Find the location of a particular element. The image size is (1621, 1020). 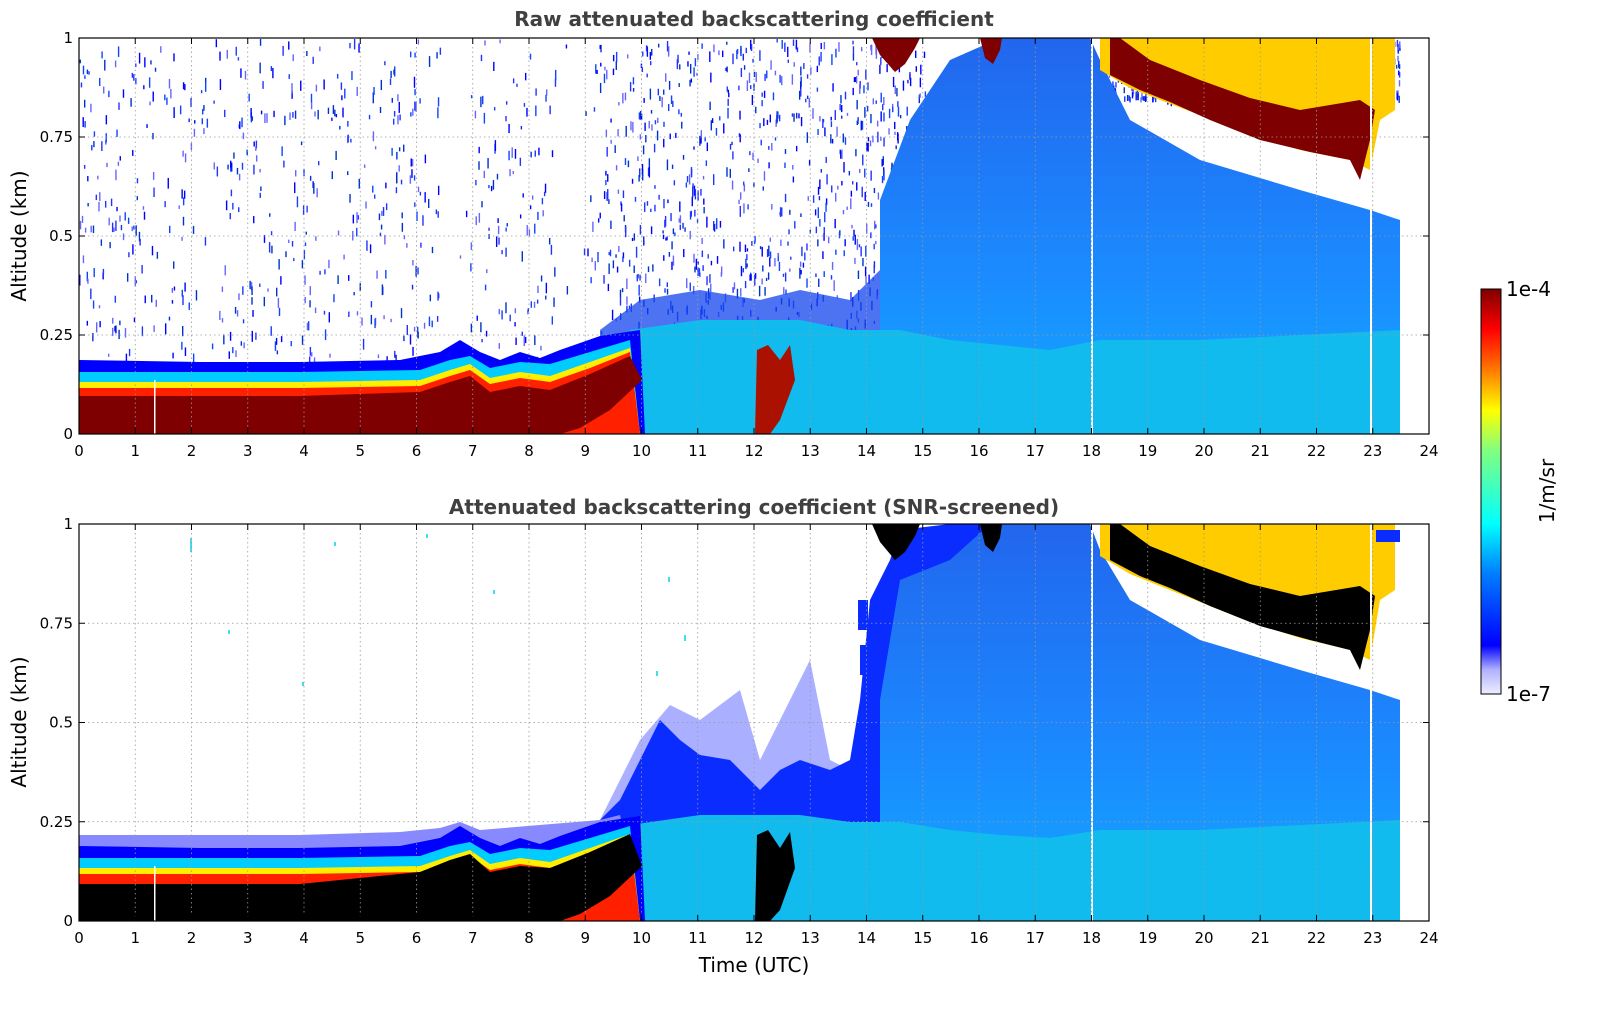

panel-screened-x-tick-label: 3 is located at coordinates (248, 938).